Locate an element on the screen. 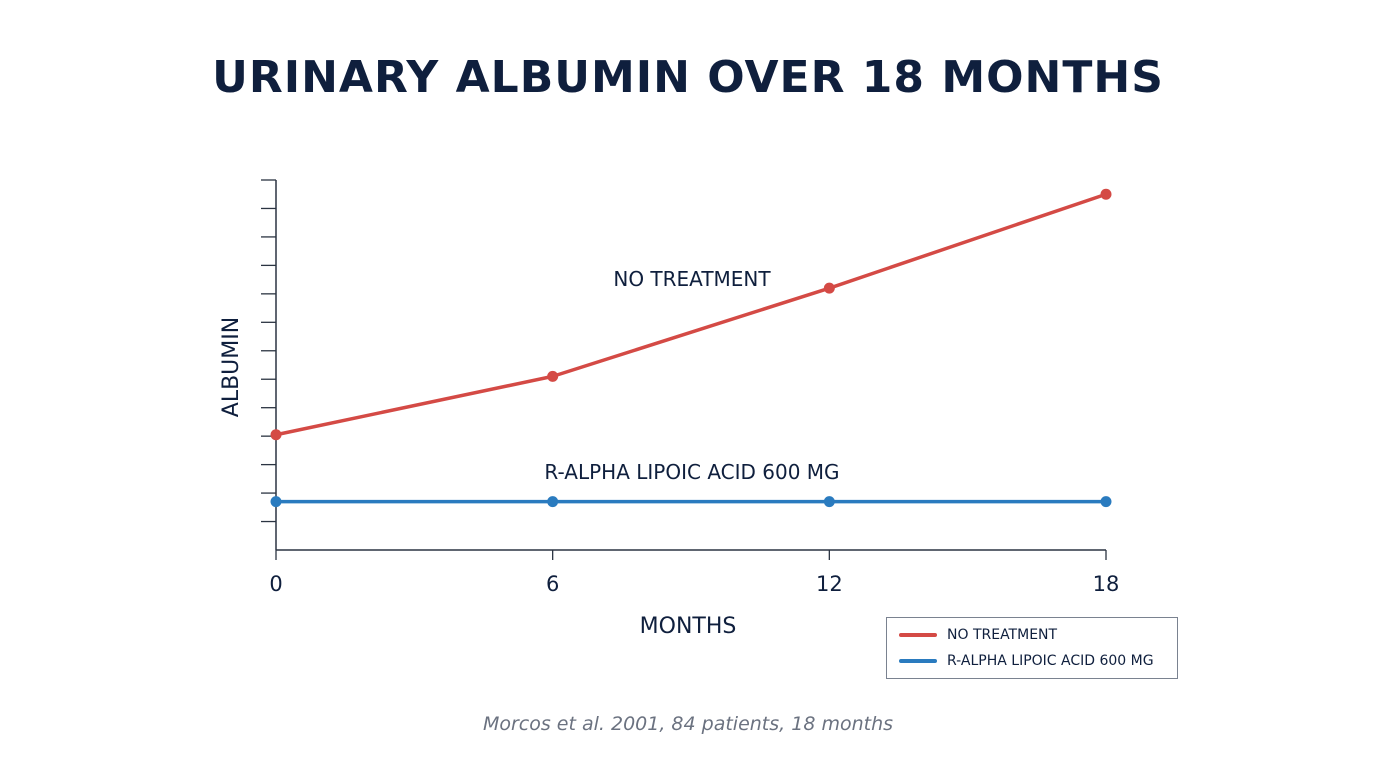 The height and width of the screenshot is (768, 1376). series-label: R-ALPHA LIPOIC ACID 600 MG is located at coordinates (691, 472).